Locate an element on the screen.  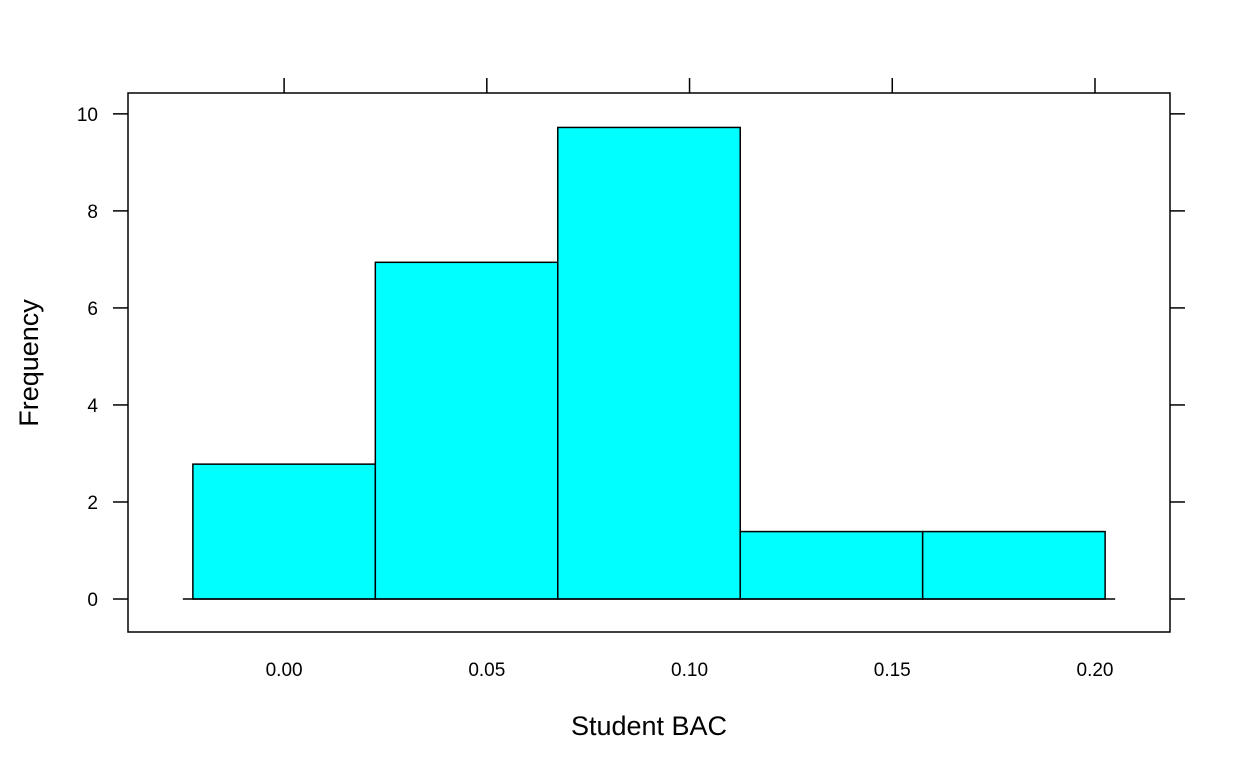
y-tick-label: 0 is located at coordinates (92, 600).